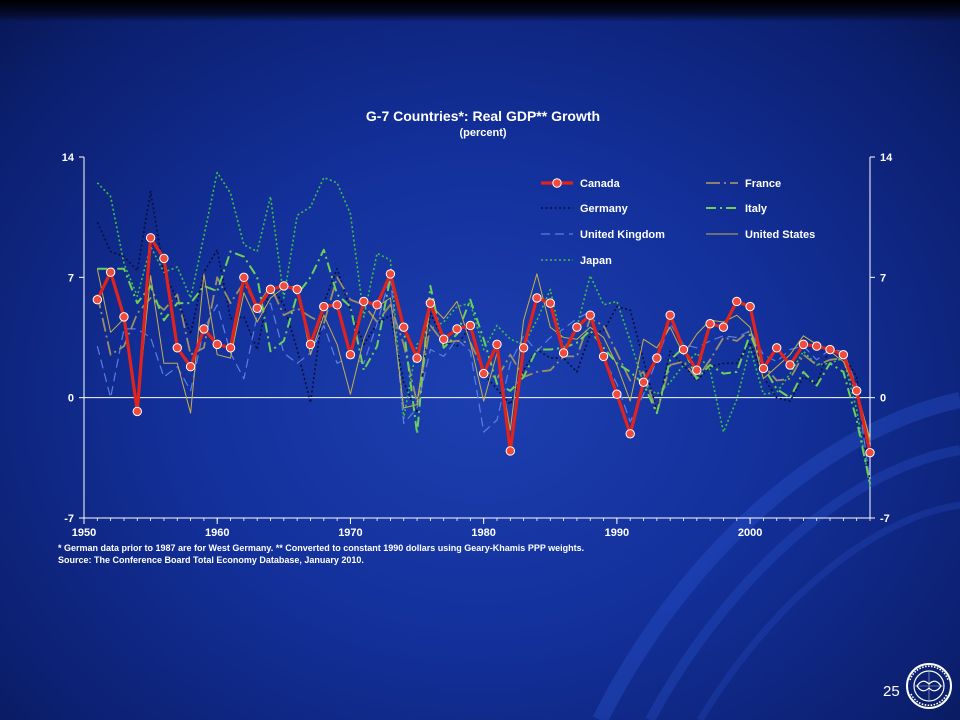 Image resolution: width=960 pixels, height=720 pixels. What do you see at coordinates (929, 686) in the screenshot?
I see `imf-seal-icon` at bounding box center [929, 686].